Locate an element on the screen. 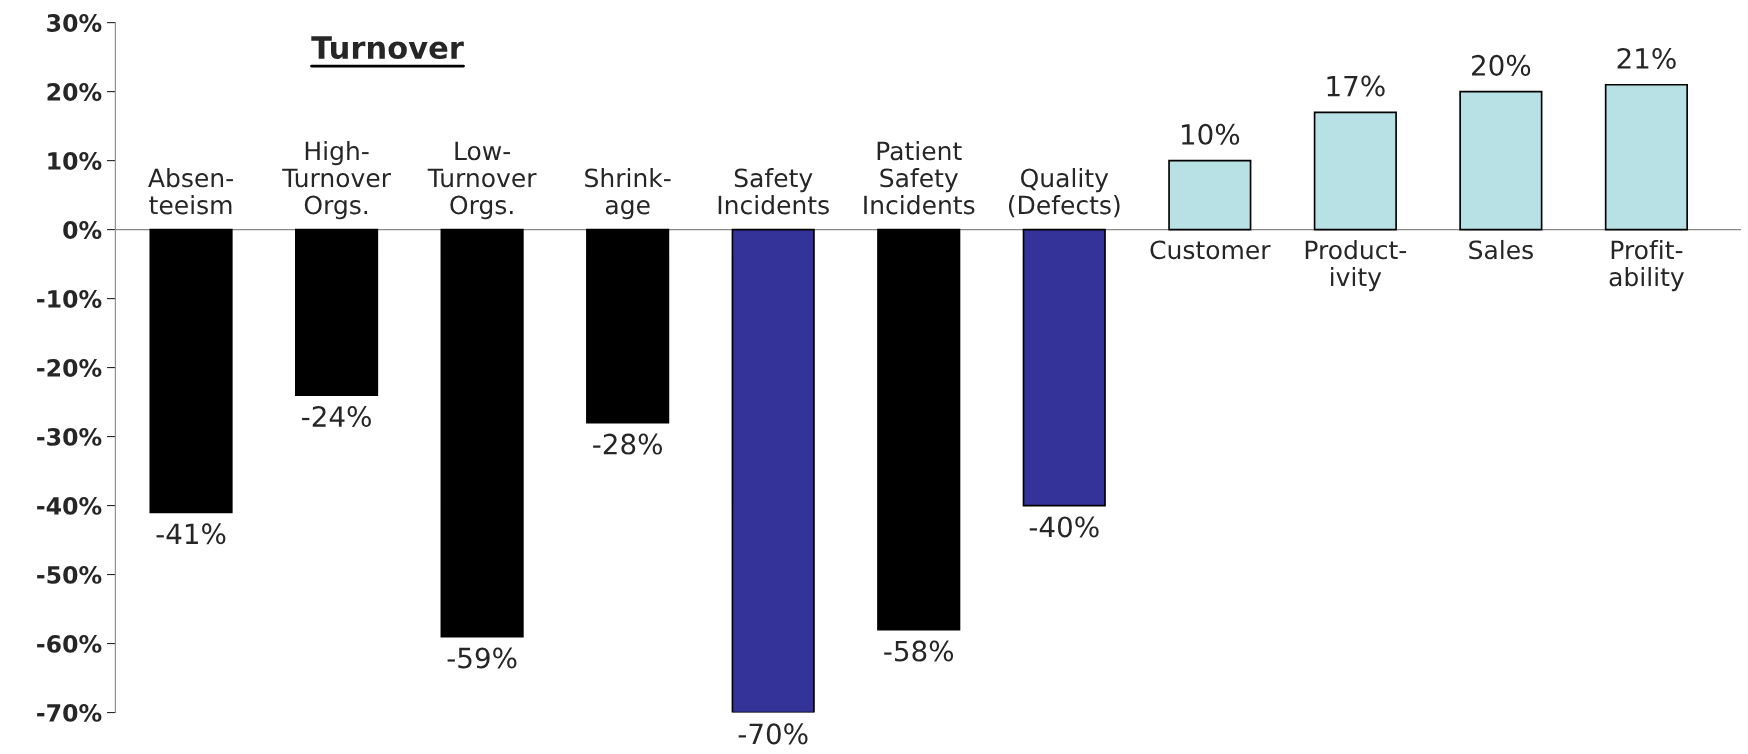  data-label: 21% is located at coordinates (1646, 58).